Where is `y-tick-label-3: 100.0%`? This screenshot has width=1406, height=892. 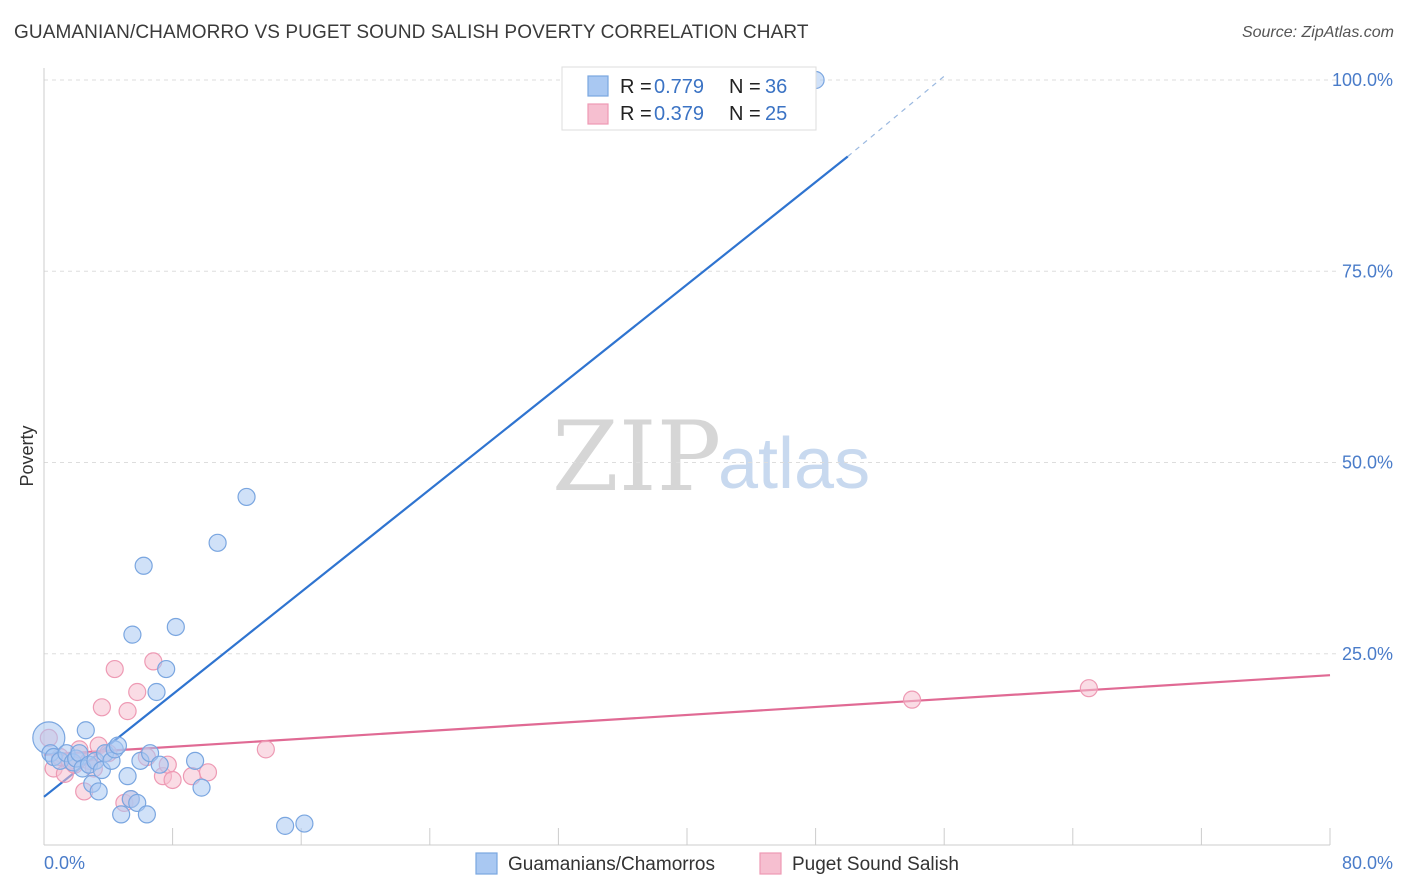
y-tick-label-3: 100.0% is located at coordinates (1362, 80).